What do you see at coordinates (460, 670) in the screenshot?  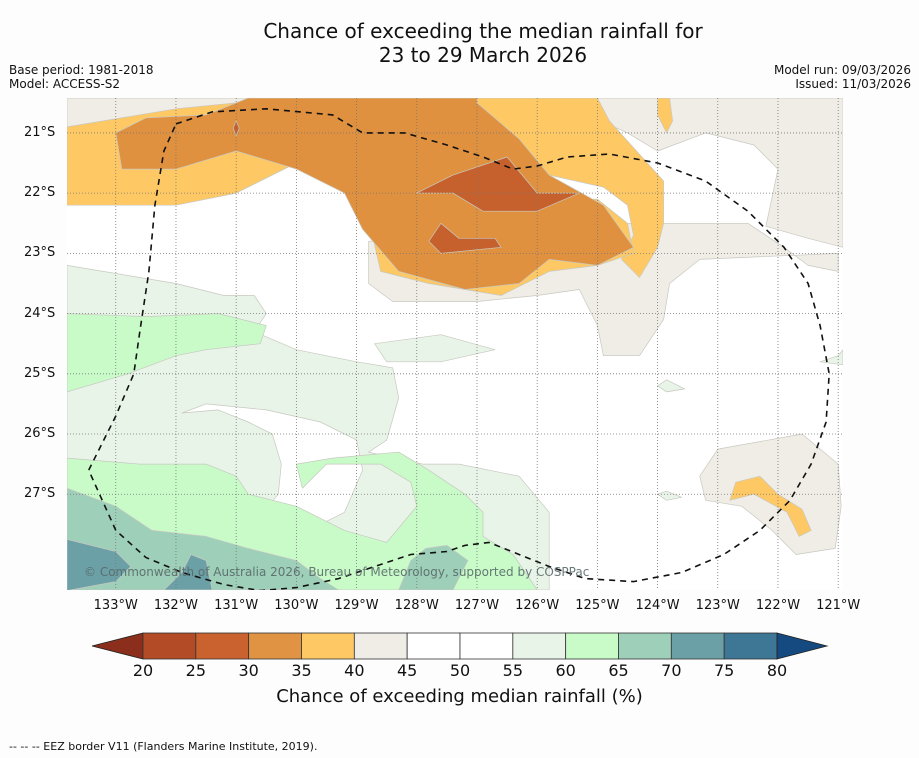 I see `colorbar-tick-label: 50` at bounding box center [460, 670].